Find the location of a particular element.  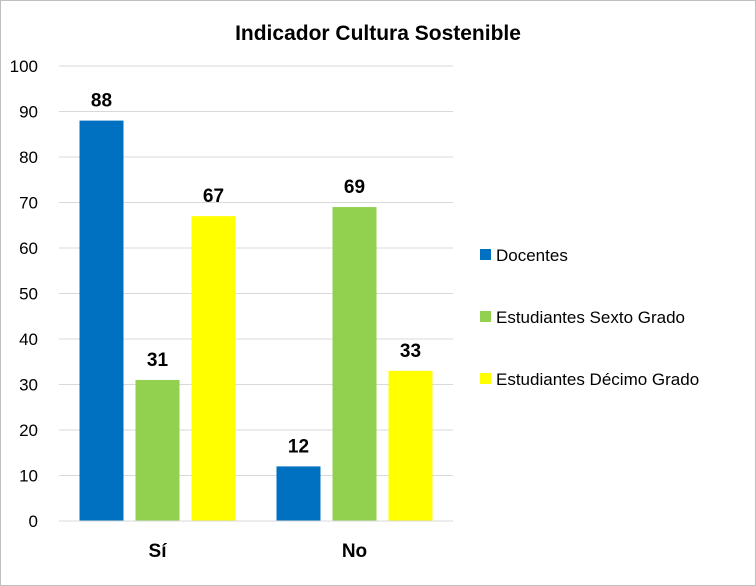

y-tick-label: 80 is located at coordinates (28, 157).